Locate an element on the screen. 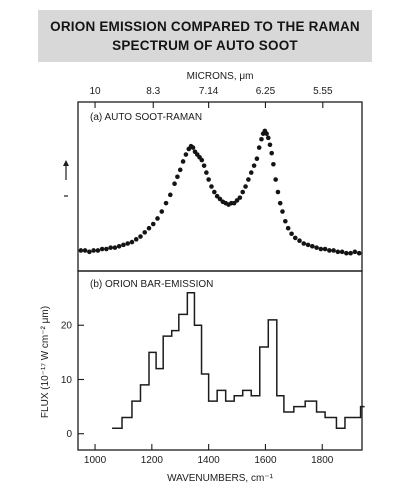 The height and width of the screenshot is (491, 412). x-tick-label: 1600 is located at coordinates (265, 460).